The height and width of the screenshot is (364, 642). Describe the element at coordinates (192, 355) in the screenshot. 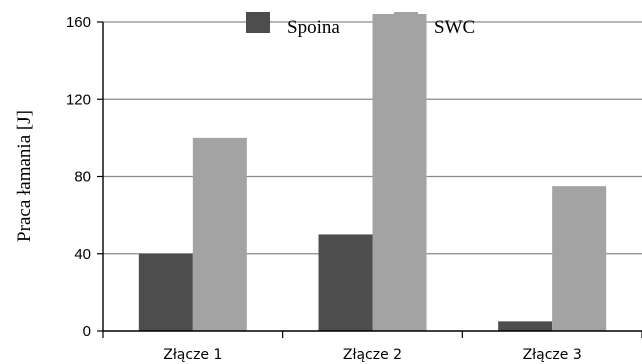

I see `x-tick-label: Złącze 1` at that location.